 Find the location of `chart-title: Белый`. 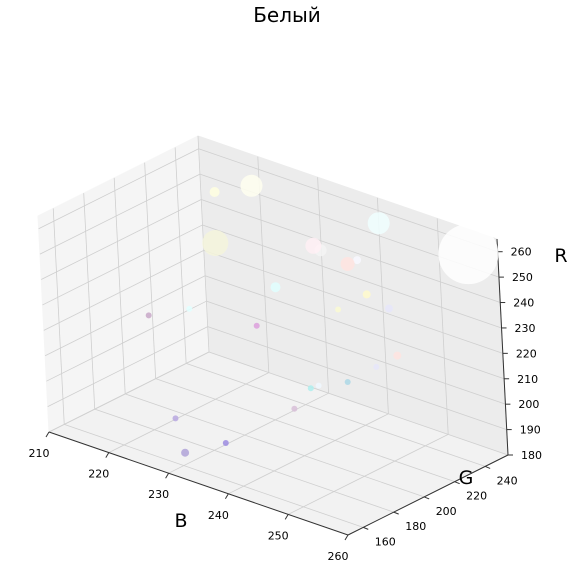

chart-title: Белый is located at coordinates (287, 15).